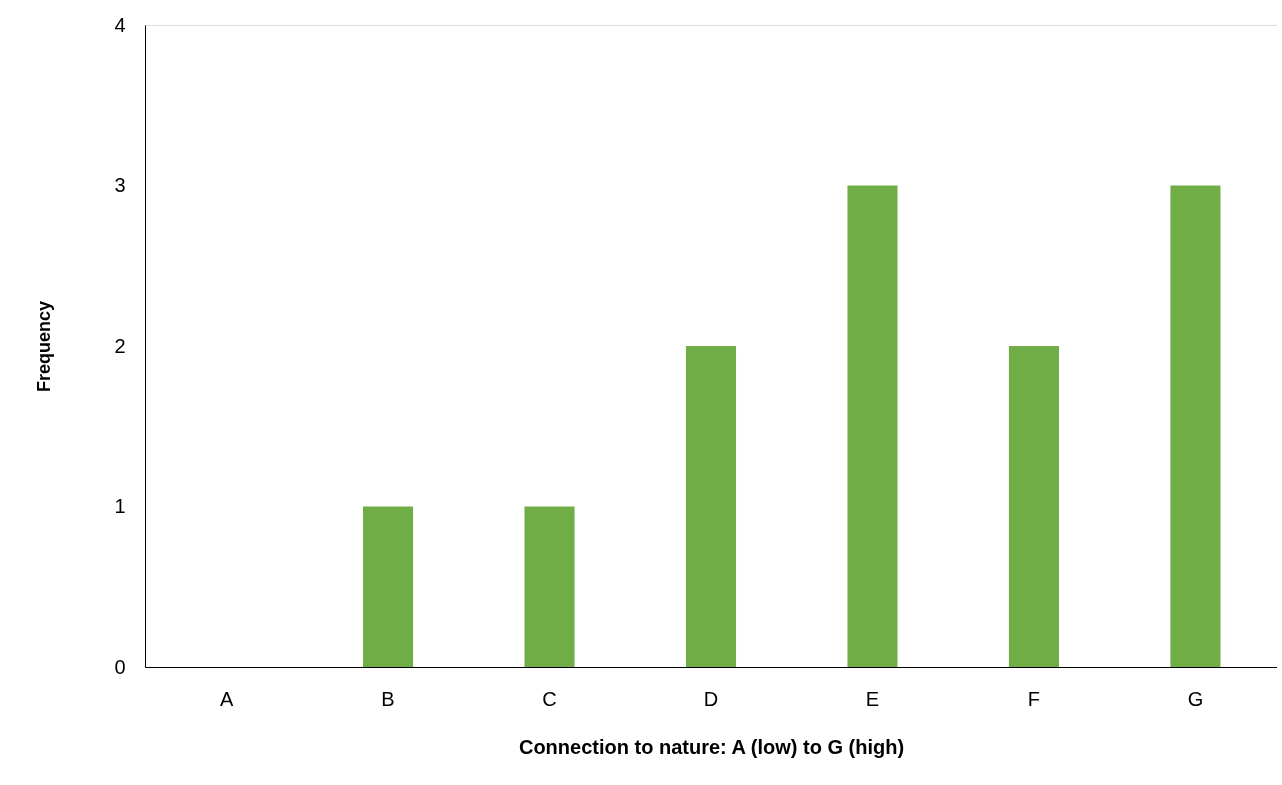 This screenshot has width=1282, height=785. Describe the element at coordinates (711, 698) in the screenshot. I see `x-tick-label: D` at that location.